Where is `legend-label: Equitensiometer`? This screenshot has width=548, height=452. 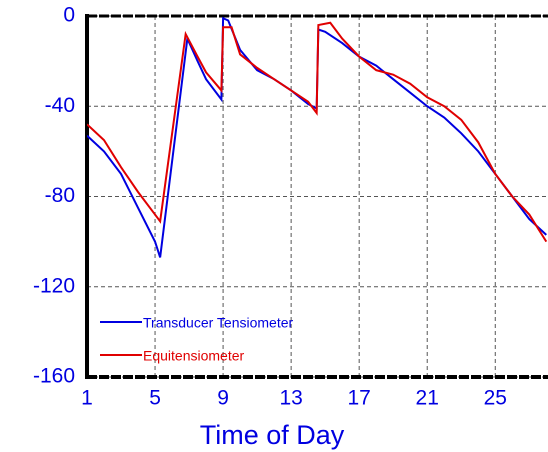
legend-label: Equitensiometer is located at coordinates (194, 356).